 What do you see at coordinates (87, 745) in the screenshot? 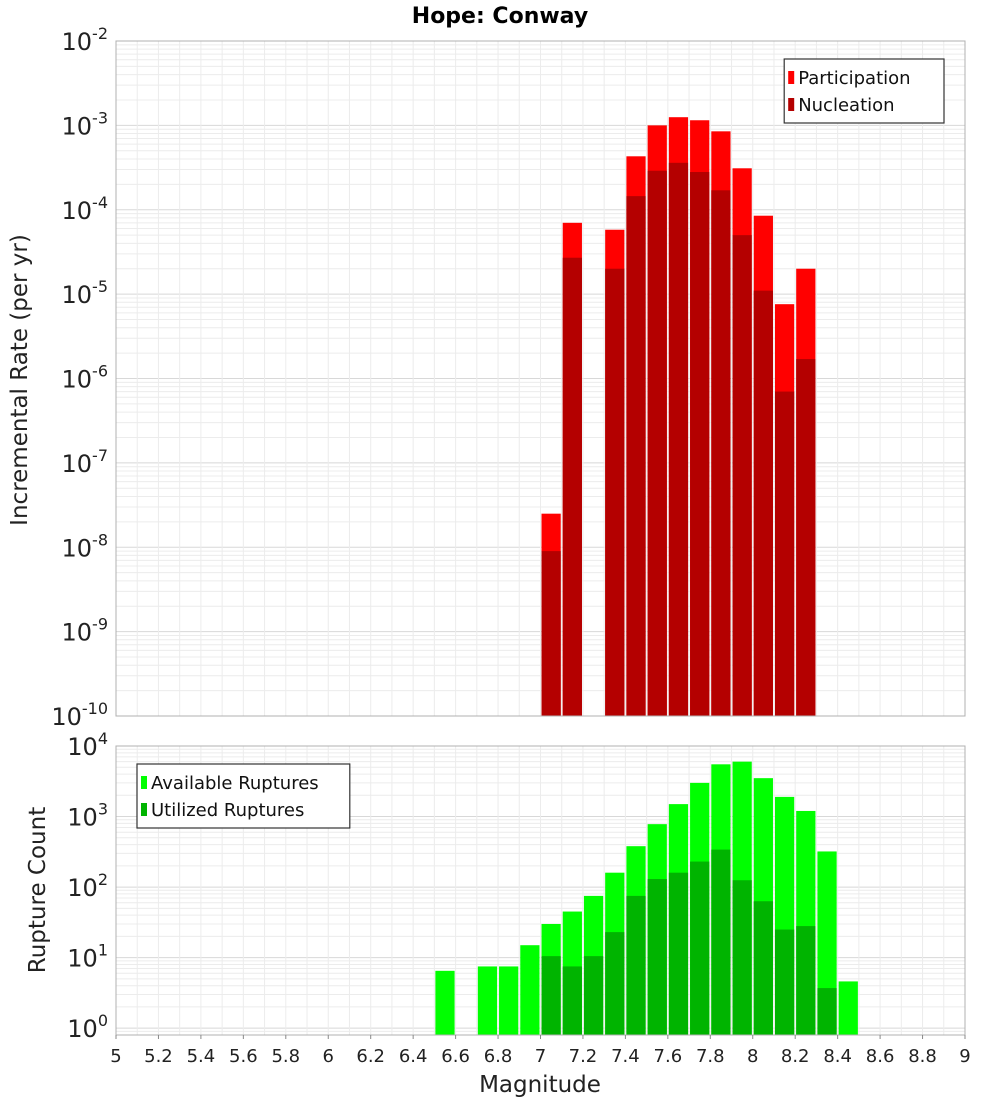
I see `y-tick-label: 10⁴` at bounding box center [87, 745].